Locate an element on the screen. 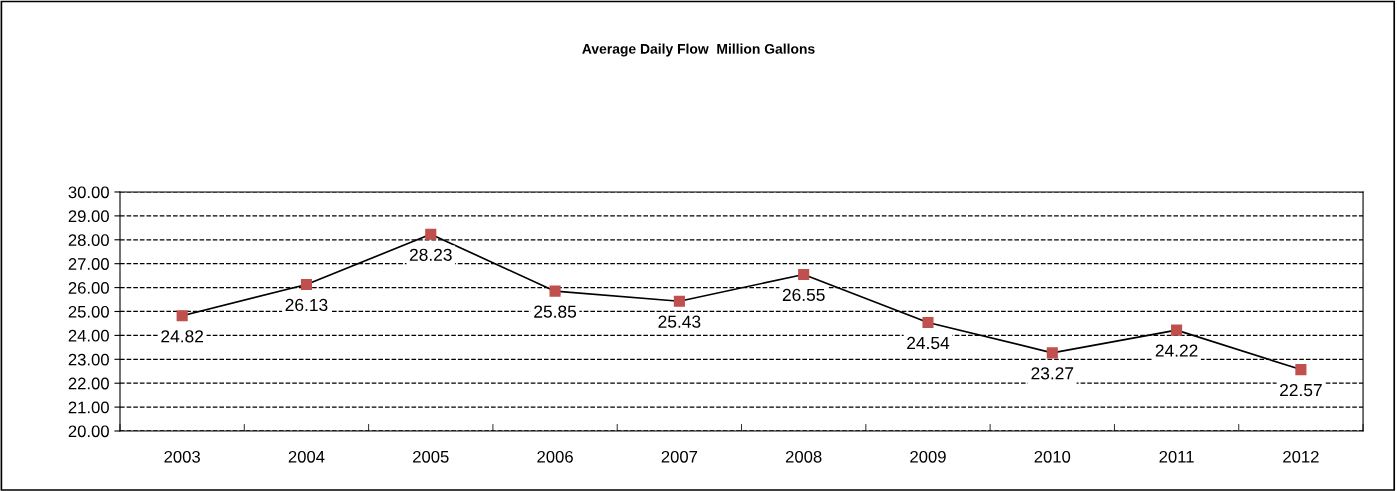 The width and height of the screenshot is (1397, 491). x-tick-label: 2010 is located at coordinates (1052, 456).